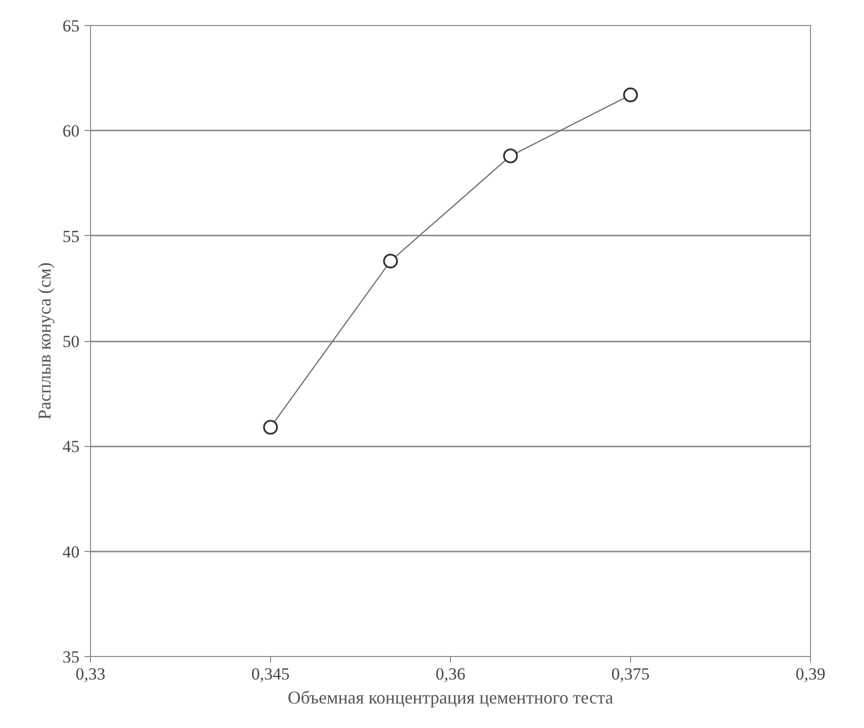 Image resolution: width=864 pixels, height=728 pixels. I want to click on x-tick-label: 0,345, so click(270, 674).